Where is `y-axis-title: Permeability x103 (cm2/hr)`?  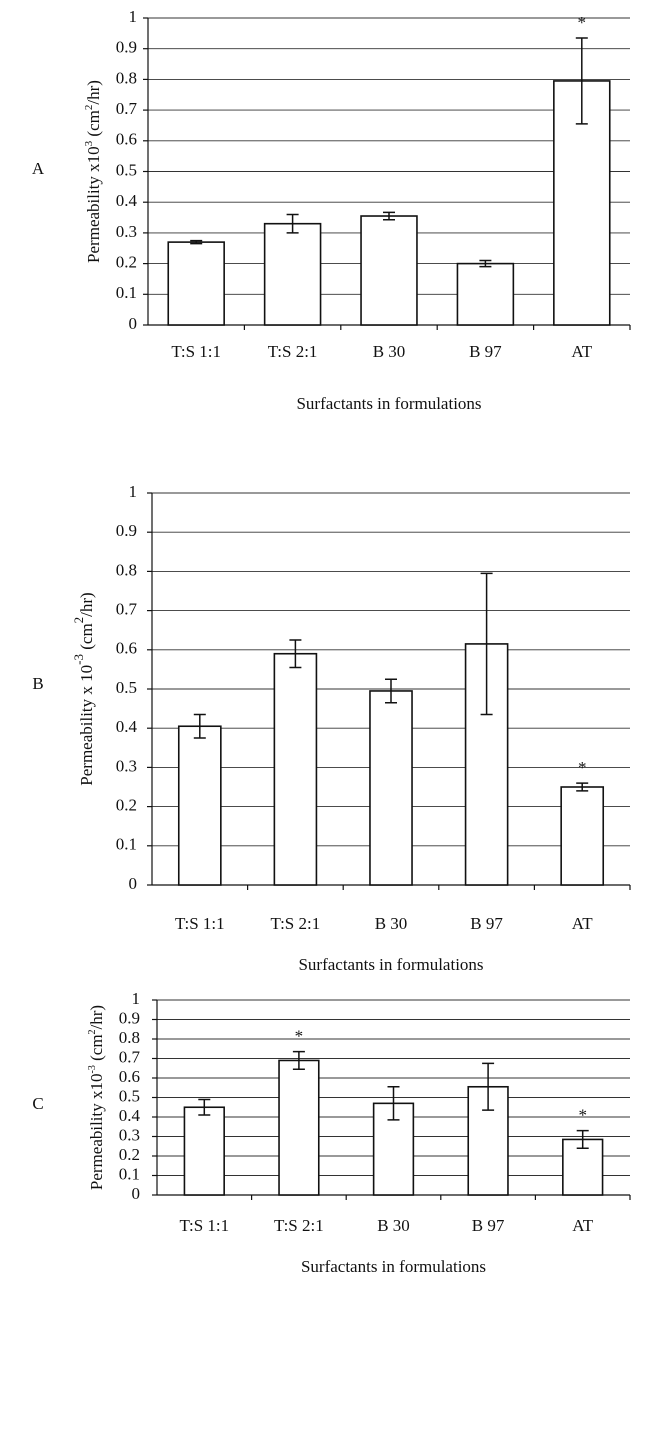
y-axis-title: Permeability x103 (cm2/hr) is located at coordinates (93, 171).